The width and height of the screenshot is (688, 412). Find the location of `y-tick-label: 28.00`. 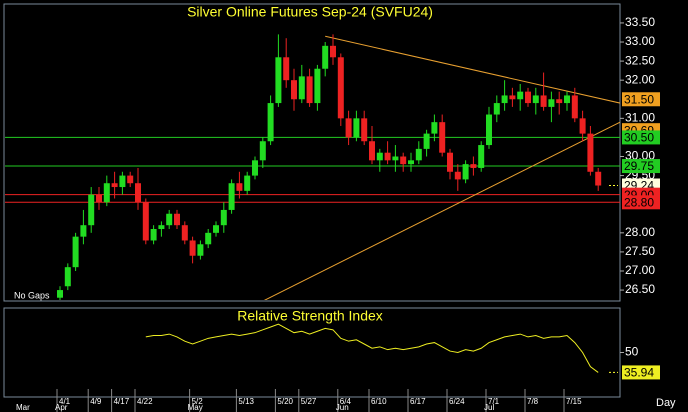

y-tick-label: 28.00 is located at coordinates (640, 232).